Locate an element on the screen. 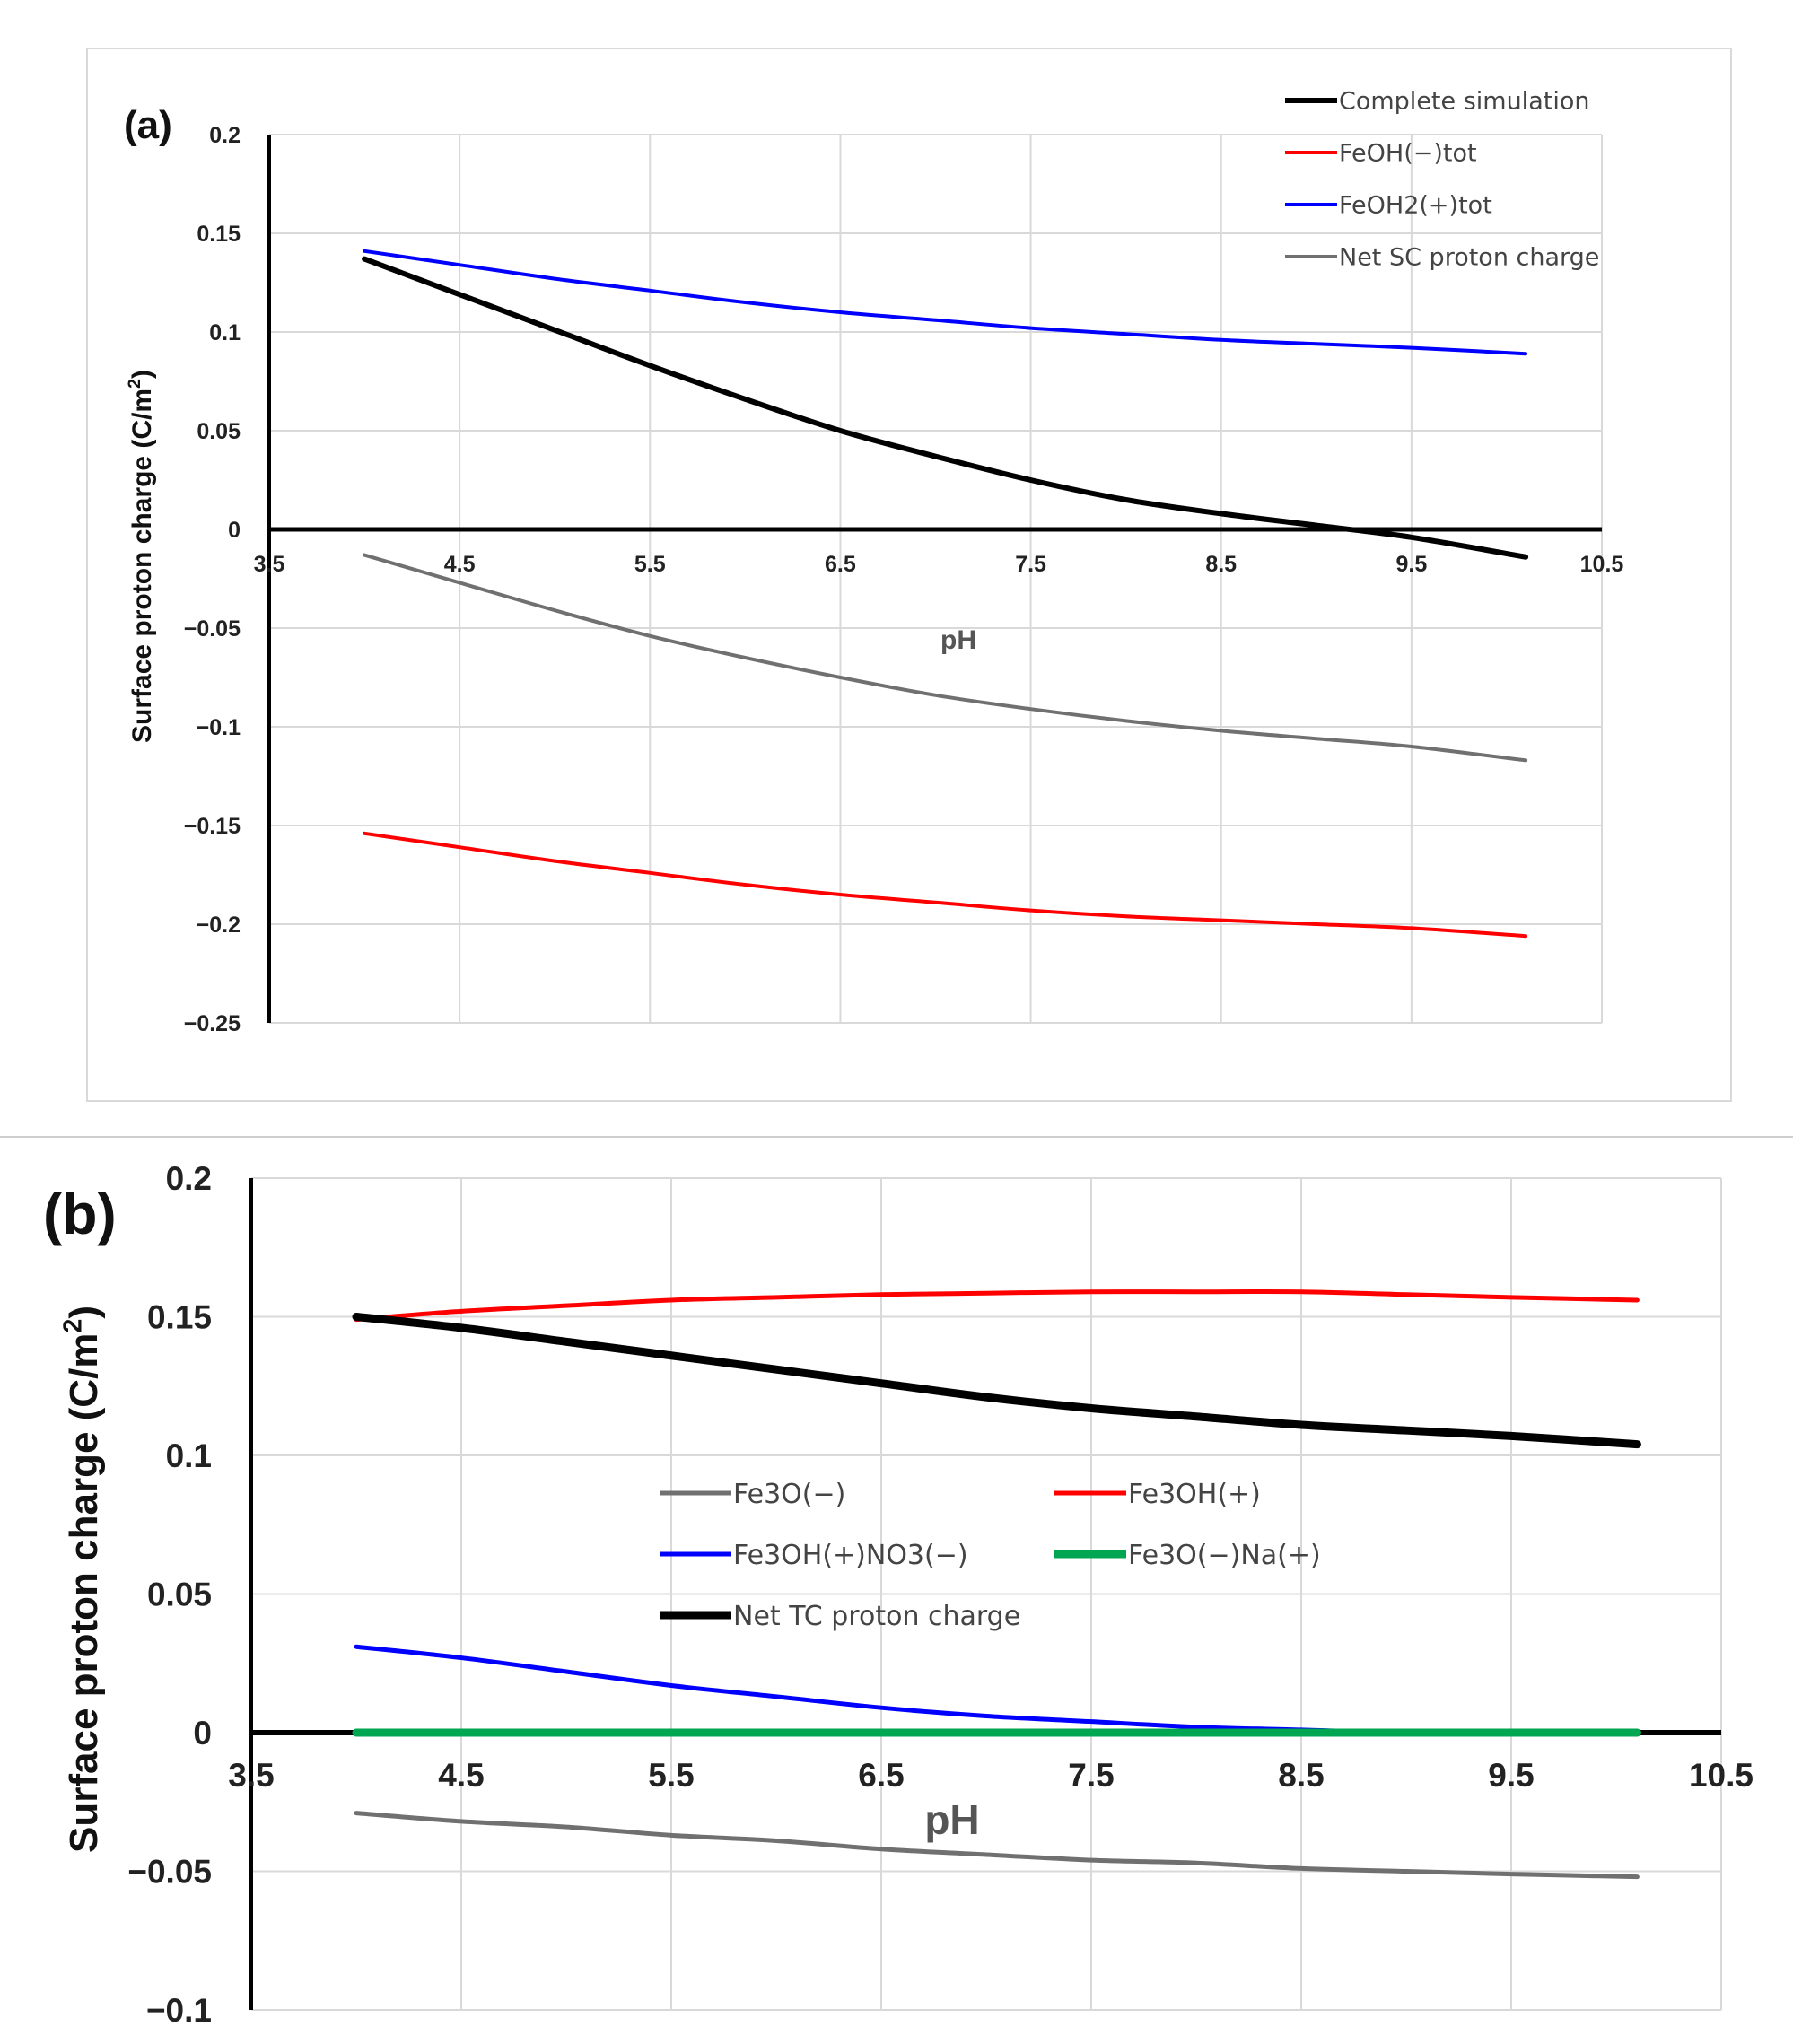  series-line-net-tc-proton-charge is located at coordinates (997, 1381).